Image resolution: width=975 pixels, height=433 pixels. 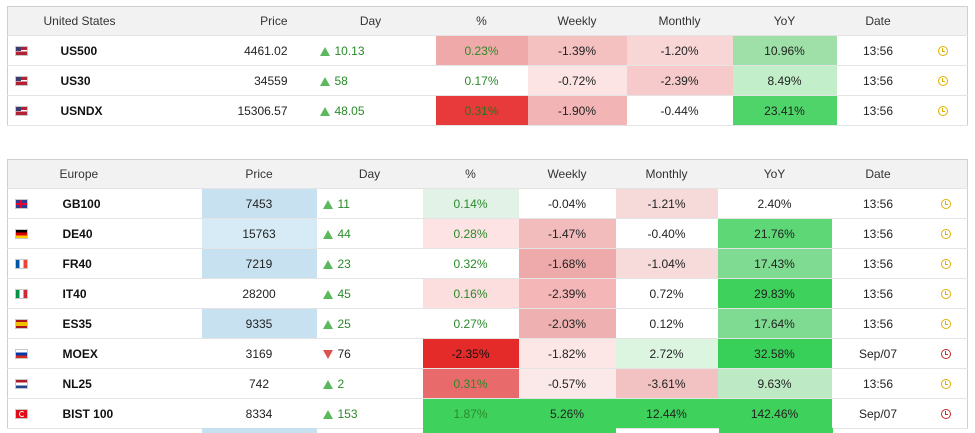 What do you see at coordinates (243, 50) in the screenshot?
I see `price-value: 4461.02` at bounding box center [243, 50].